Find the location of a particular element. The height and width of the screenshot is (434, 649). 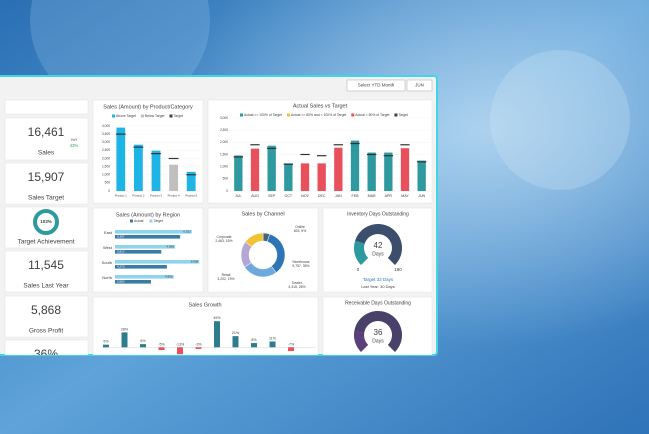

kpi-label: Gross Profit is located at coordinates (46, 331).